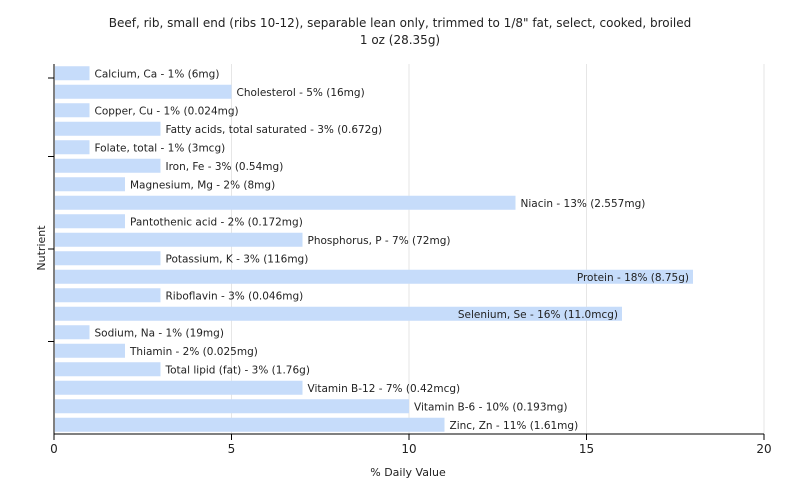 The image size is (800, 504). Describe the element at coordinates (157, 74) in the screenshot. I see `bar-label: Calcium, Ca - 1% (6mg)` at that location.